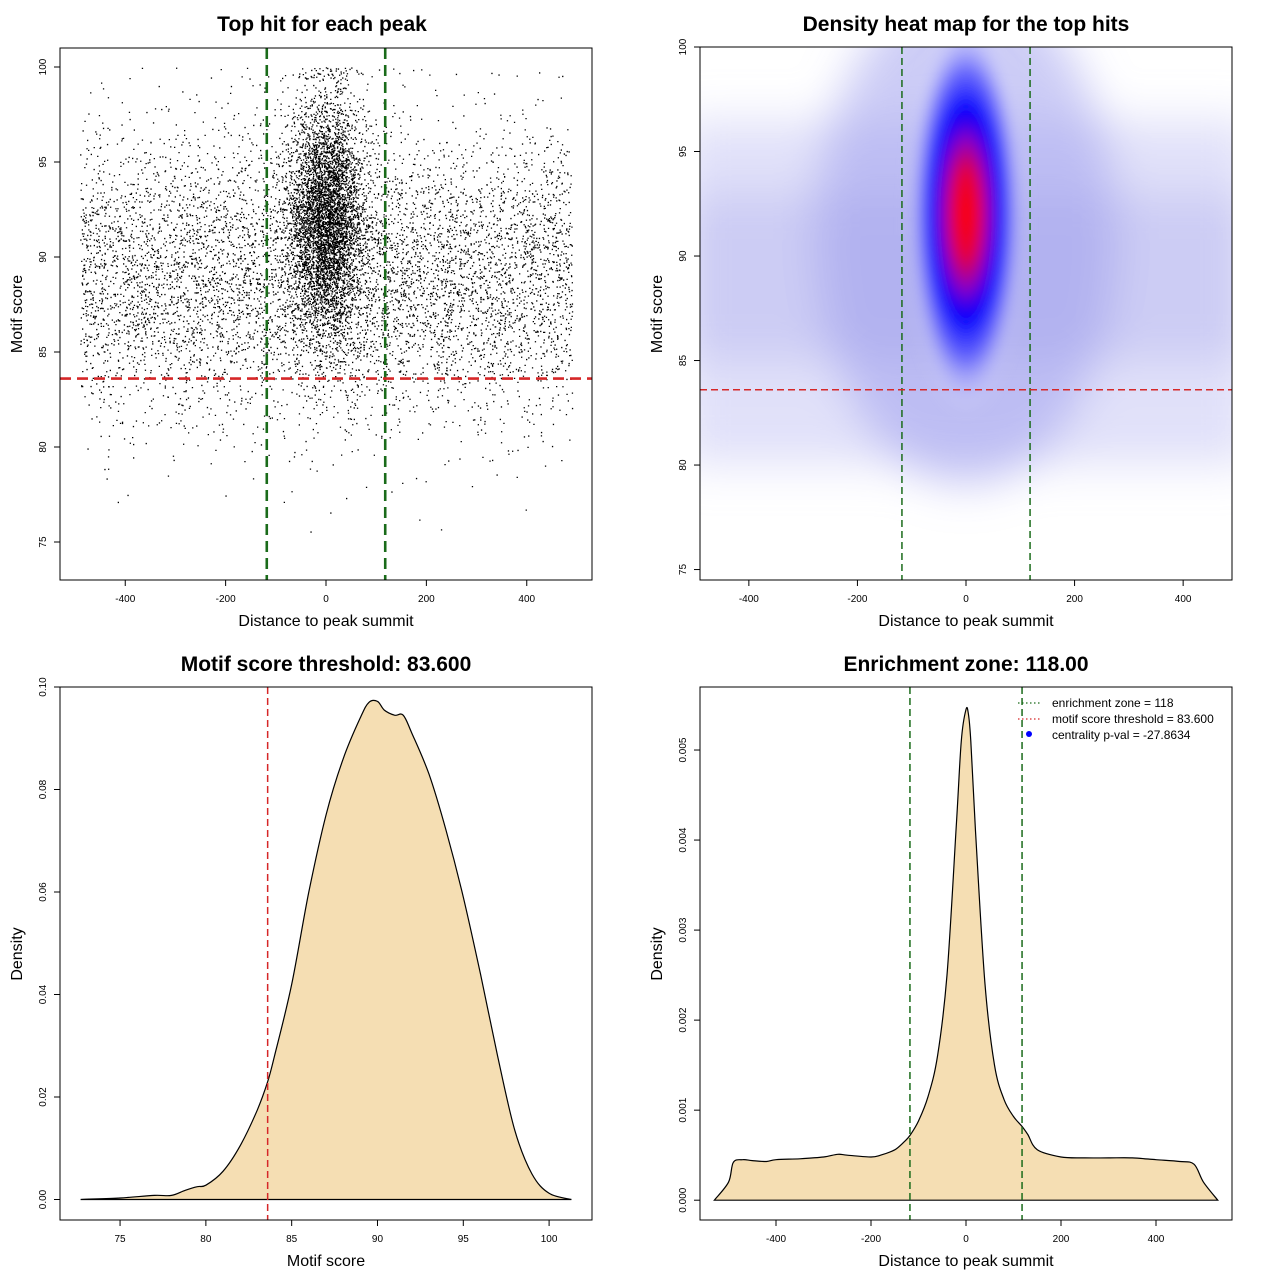  Describe the element at coordinates (43, 352) in the screenshot. I see `scatter-ytick-label: 85` at that location.